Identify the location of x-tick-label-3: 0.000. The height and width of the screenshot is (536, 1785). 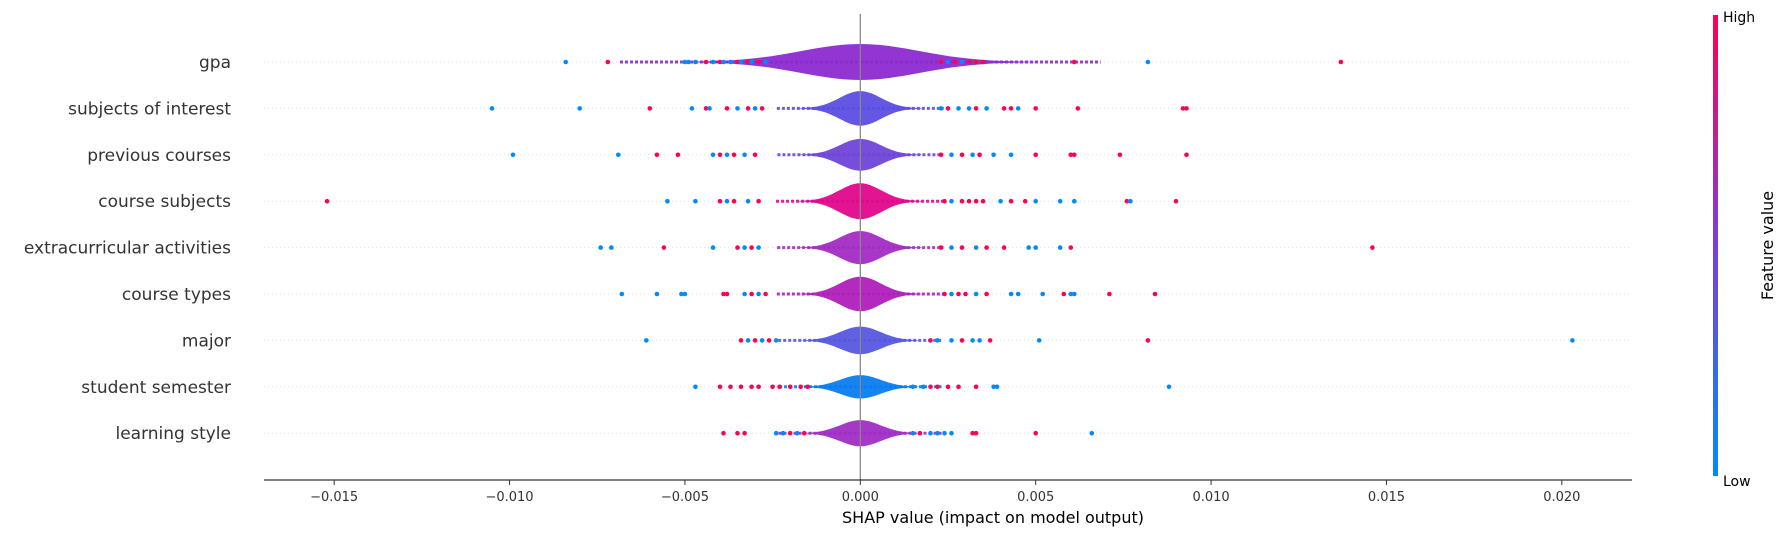
(860, 497).